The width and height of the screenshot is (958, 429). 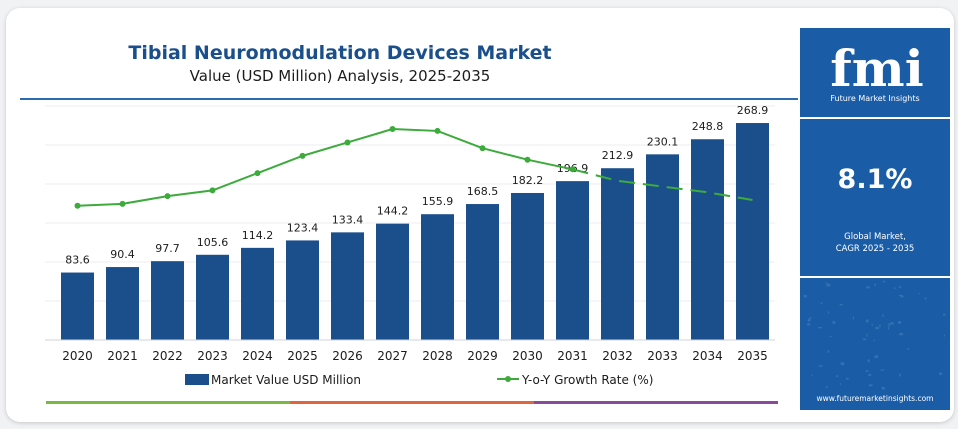 What do you see at coordinates (482, 272) in the screenshot?
I see `bar-2029` at bounding box center [482, 272].